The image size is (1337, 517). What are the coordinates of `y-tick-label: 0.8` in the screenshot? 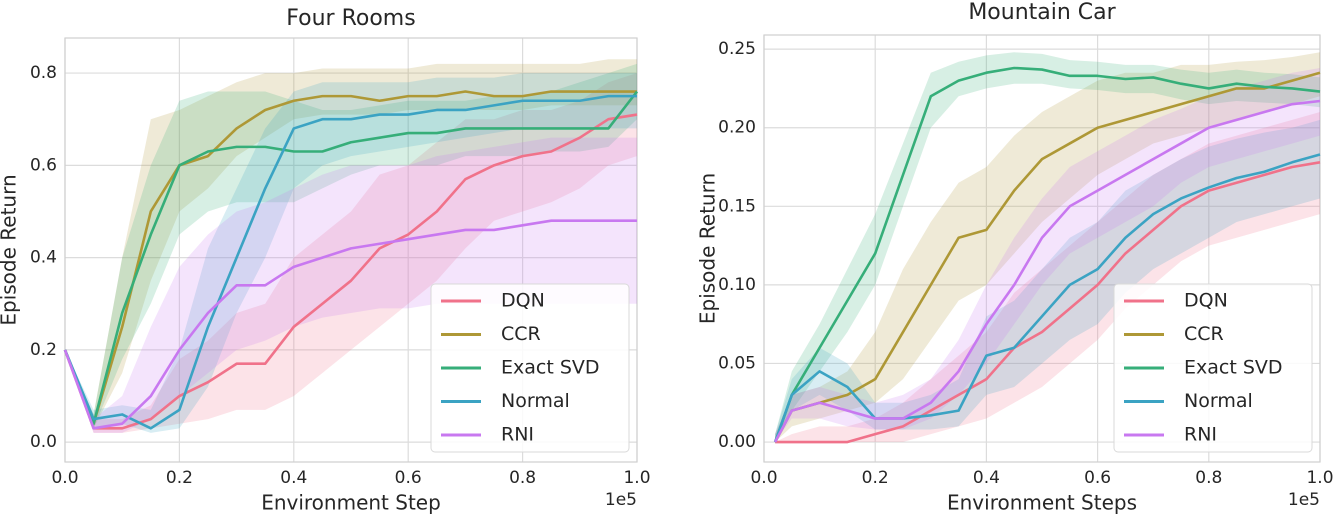 It's located at (43, 73).